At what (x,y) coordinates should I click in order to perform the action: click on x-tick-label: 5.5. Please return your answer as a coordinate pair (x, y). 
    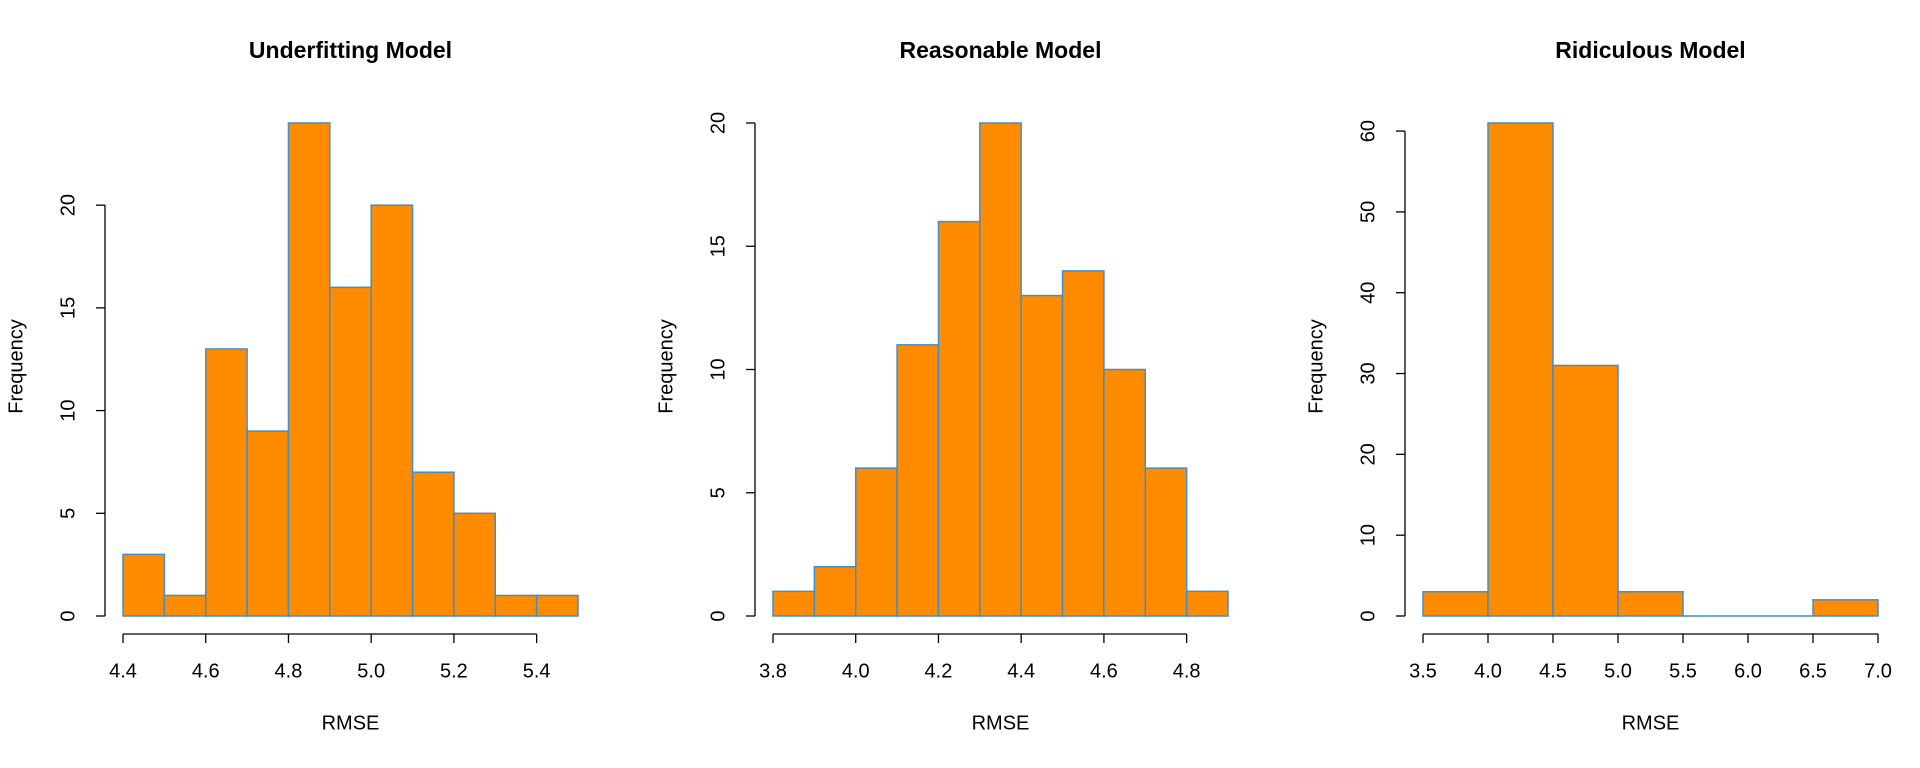
    Looking at the image, I should click on (1683, 671).